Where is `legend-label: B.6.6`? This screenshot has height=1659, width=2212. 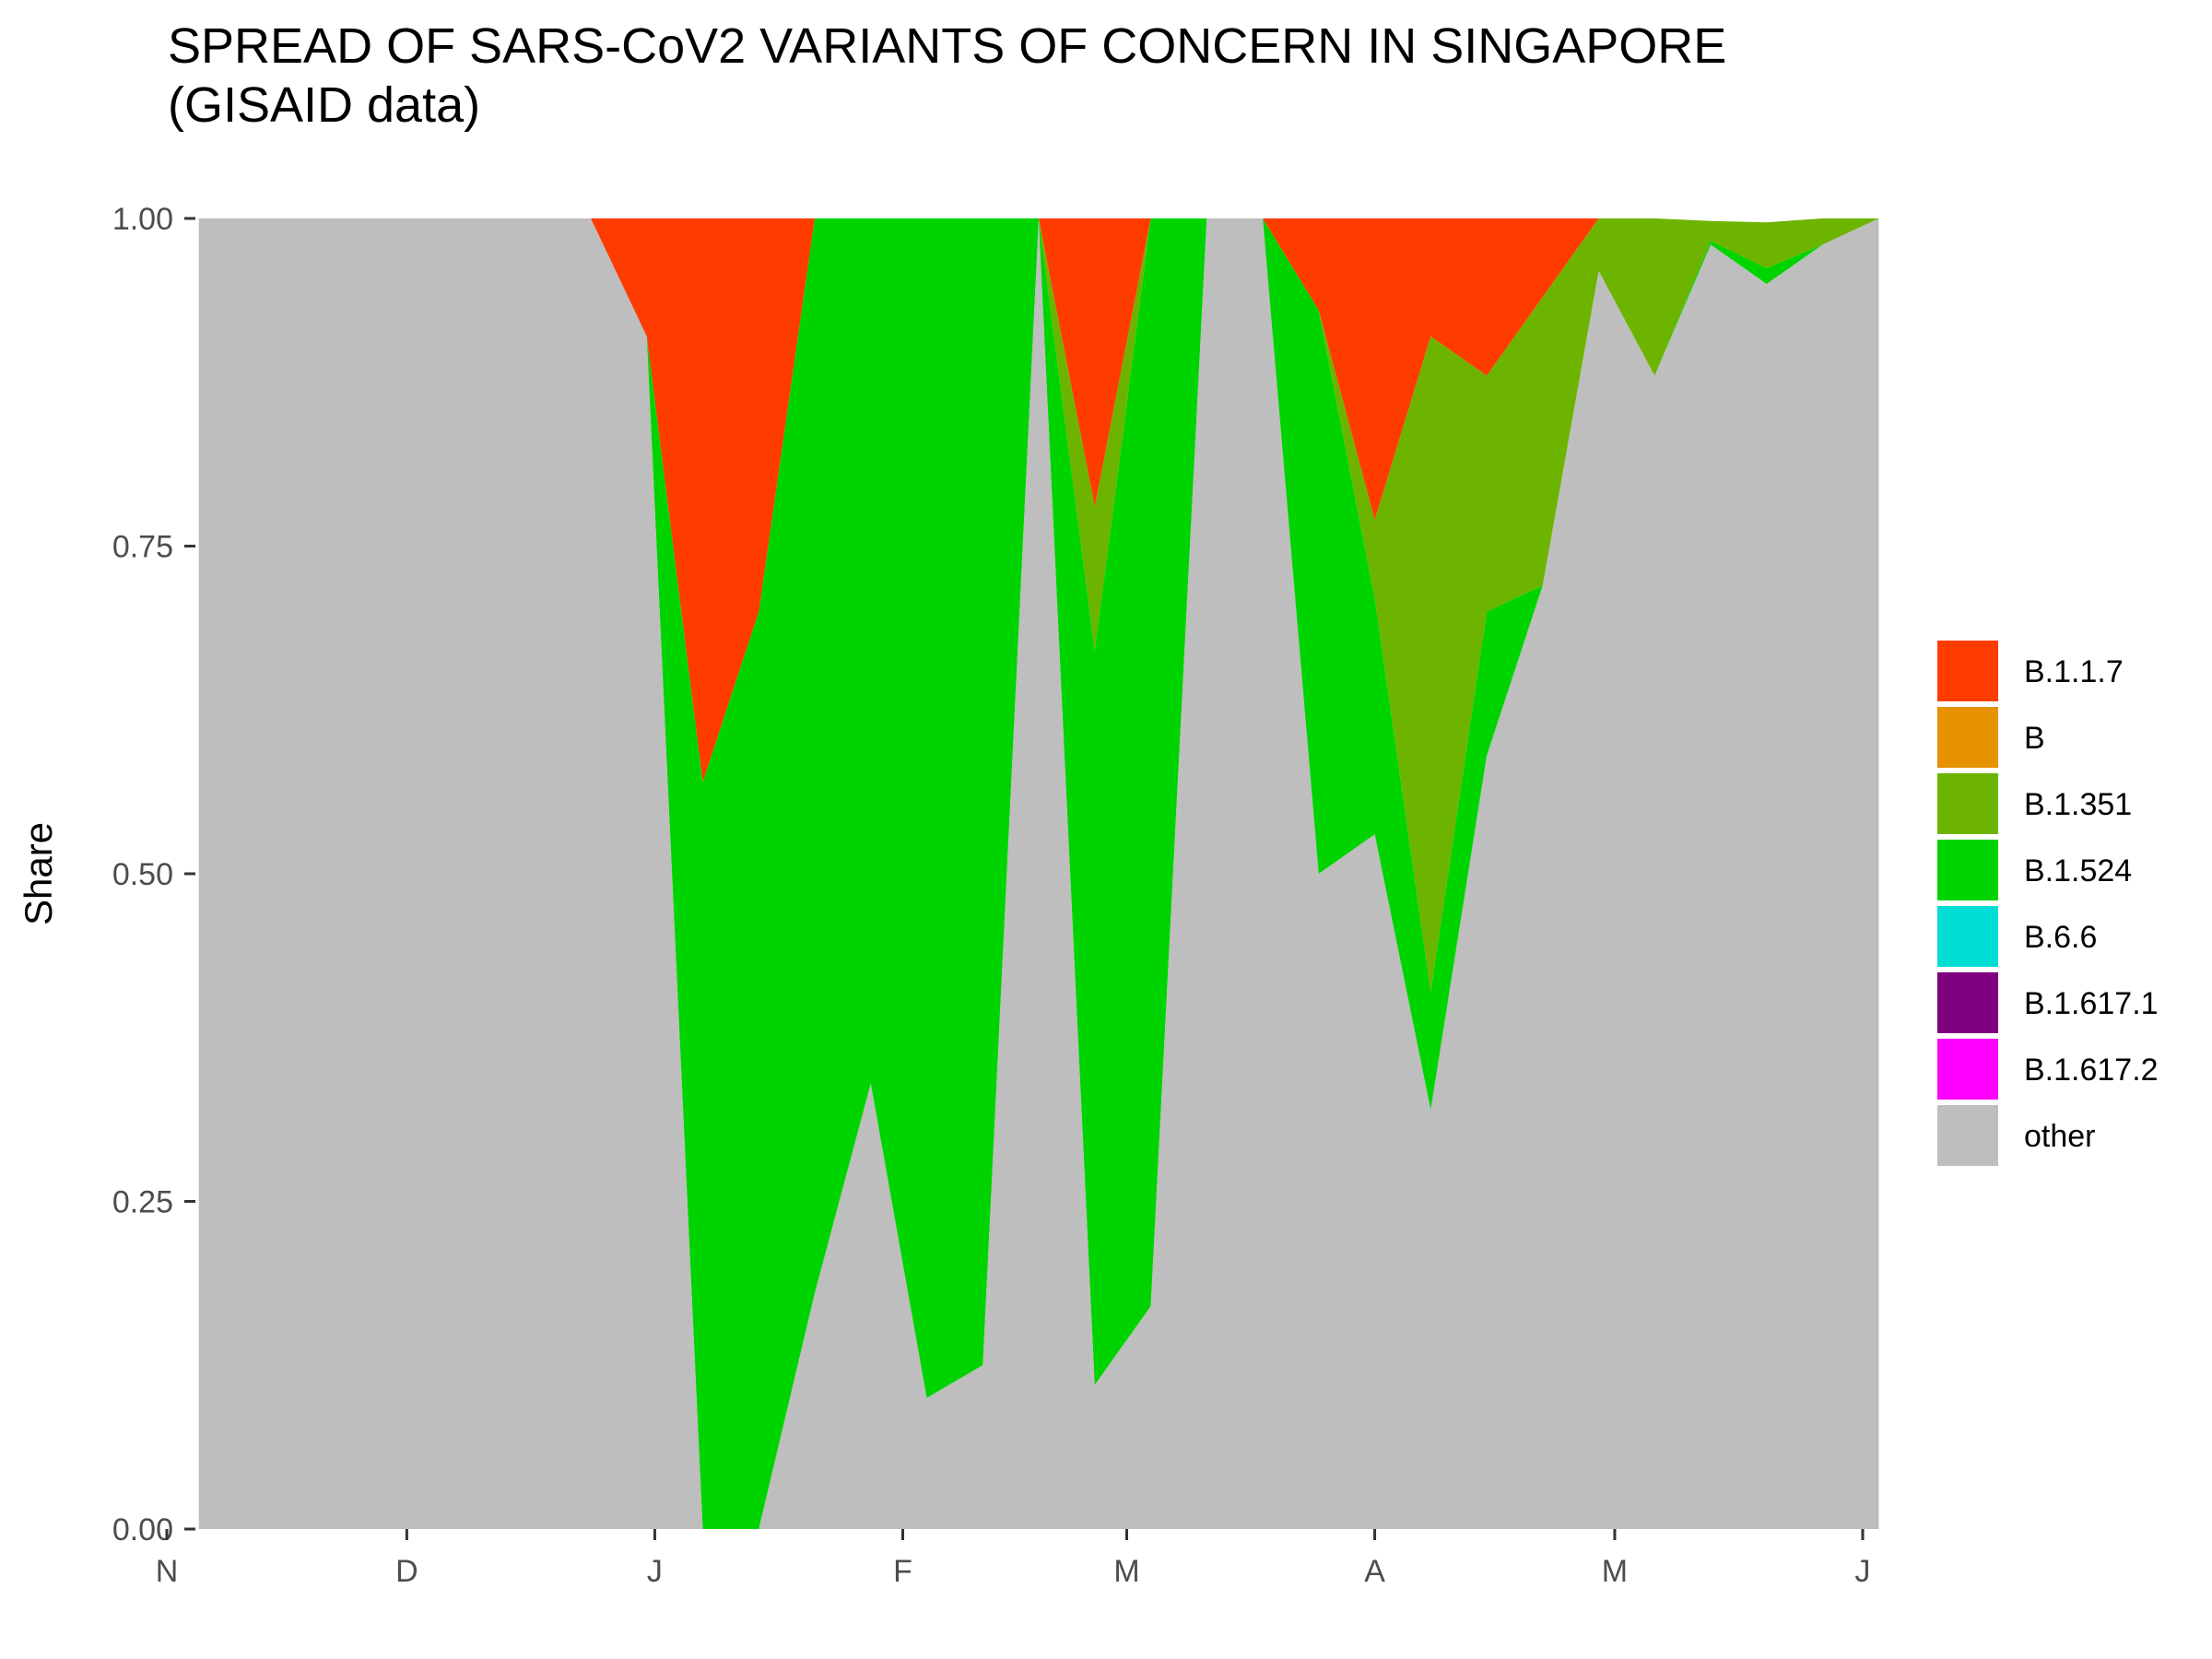
legend-label: B.6.6 is located at coordinates (2060, 937).